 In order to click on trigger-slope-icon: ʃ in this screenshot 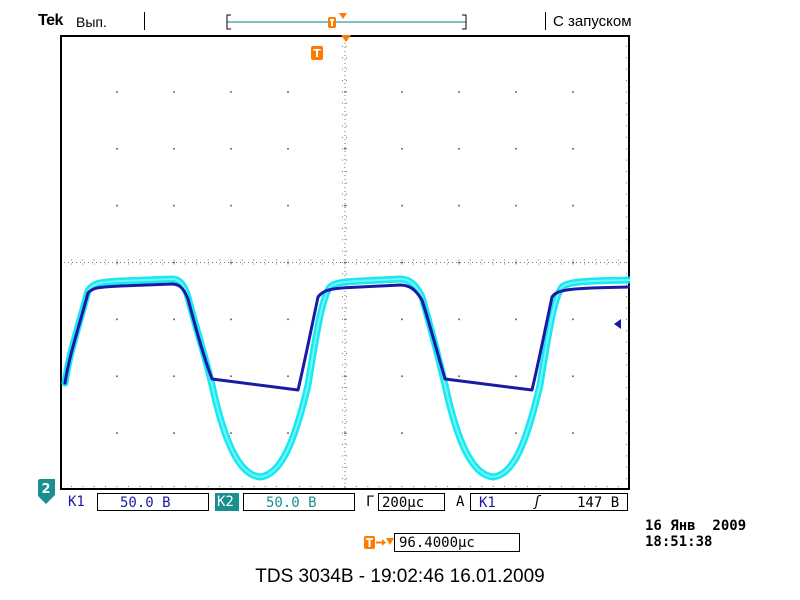, I will do `click(537, 502)`.